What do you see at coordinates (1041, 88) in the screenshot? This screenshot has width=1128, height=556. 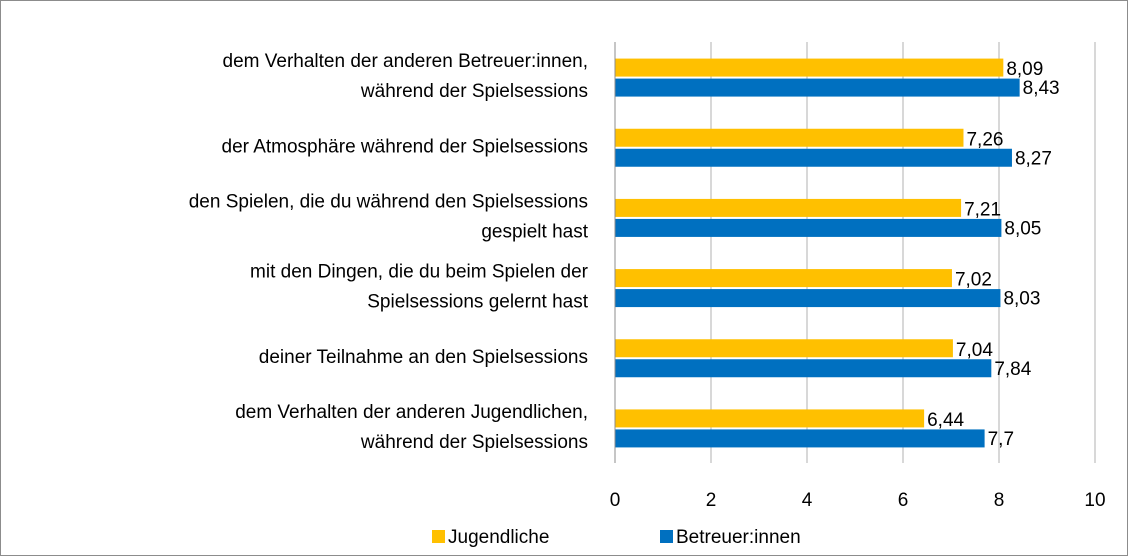 I see `data-label: 8,43` at bounding box center [1041, 88].